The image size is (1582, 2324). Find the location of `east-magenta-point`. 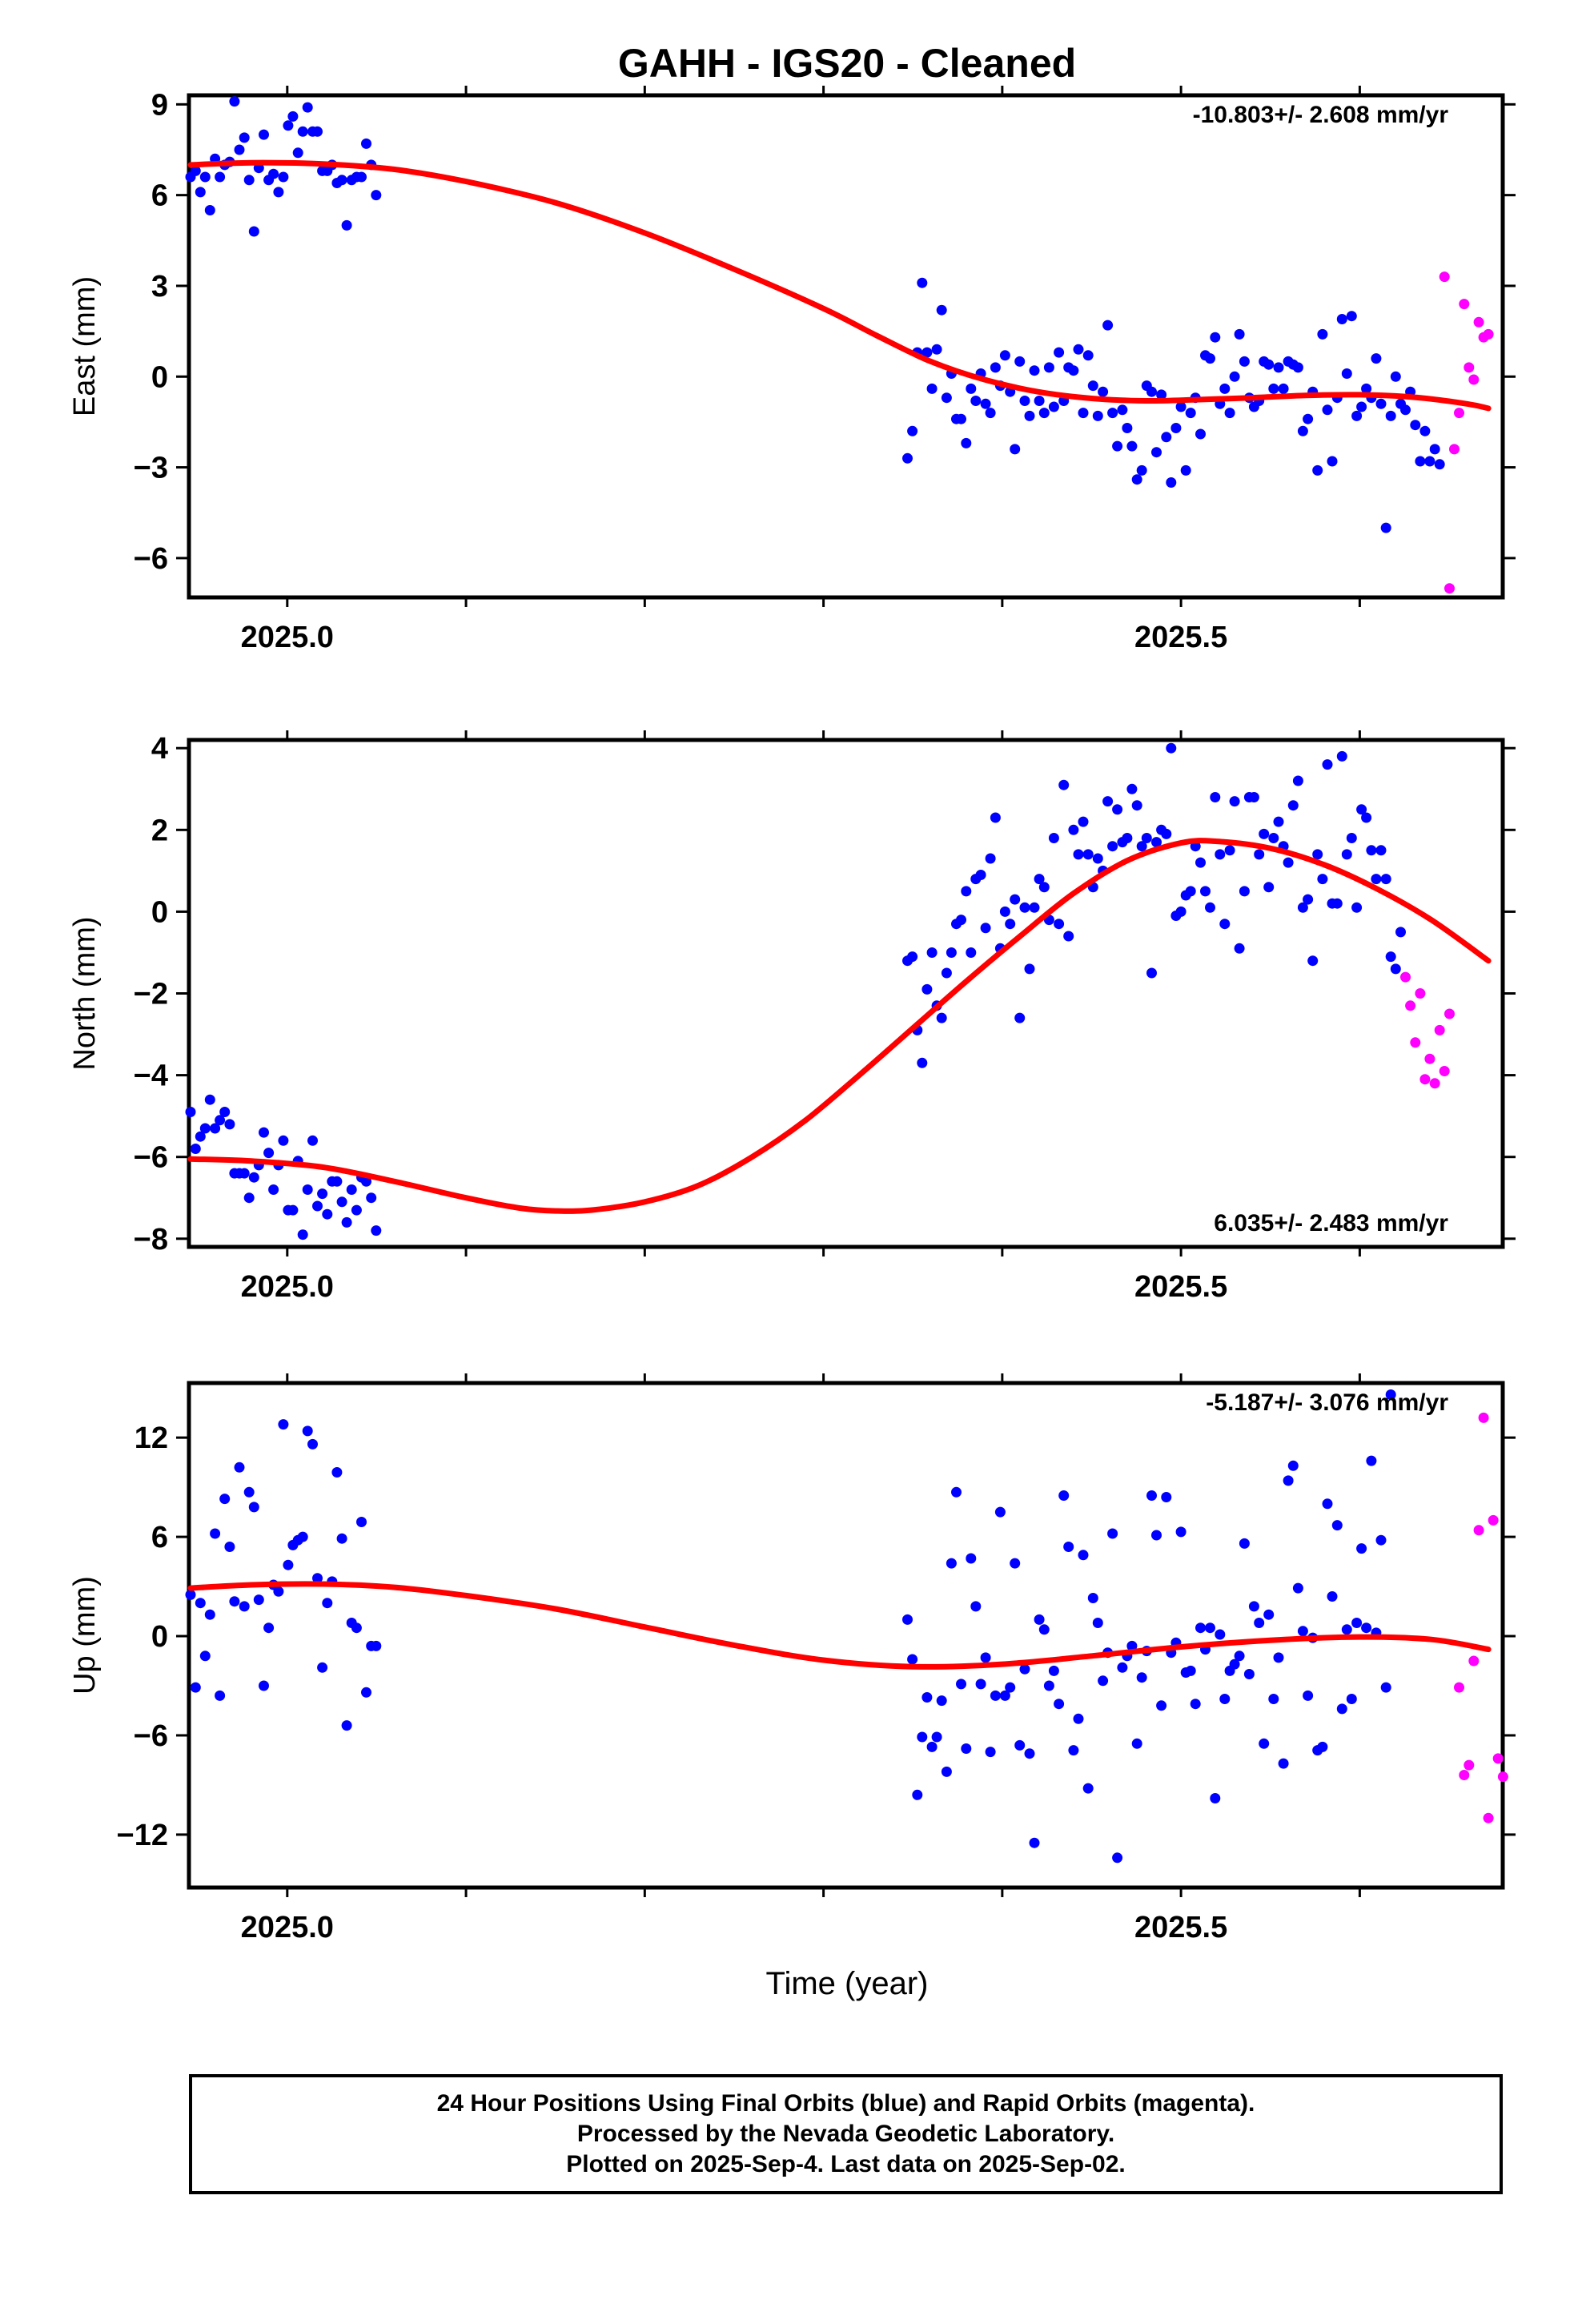

east-magenta-point is located at coordinates (1444, 277).